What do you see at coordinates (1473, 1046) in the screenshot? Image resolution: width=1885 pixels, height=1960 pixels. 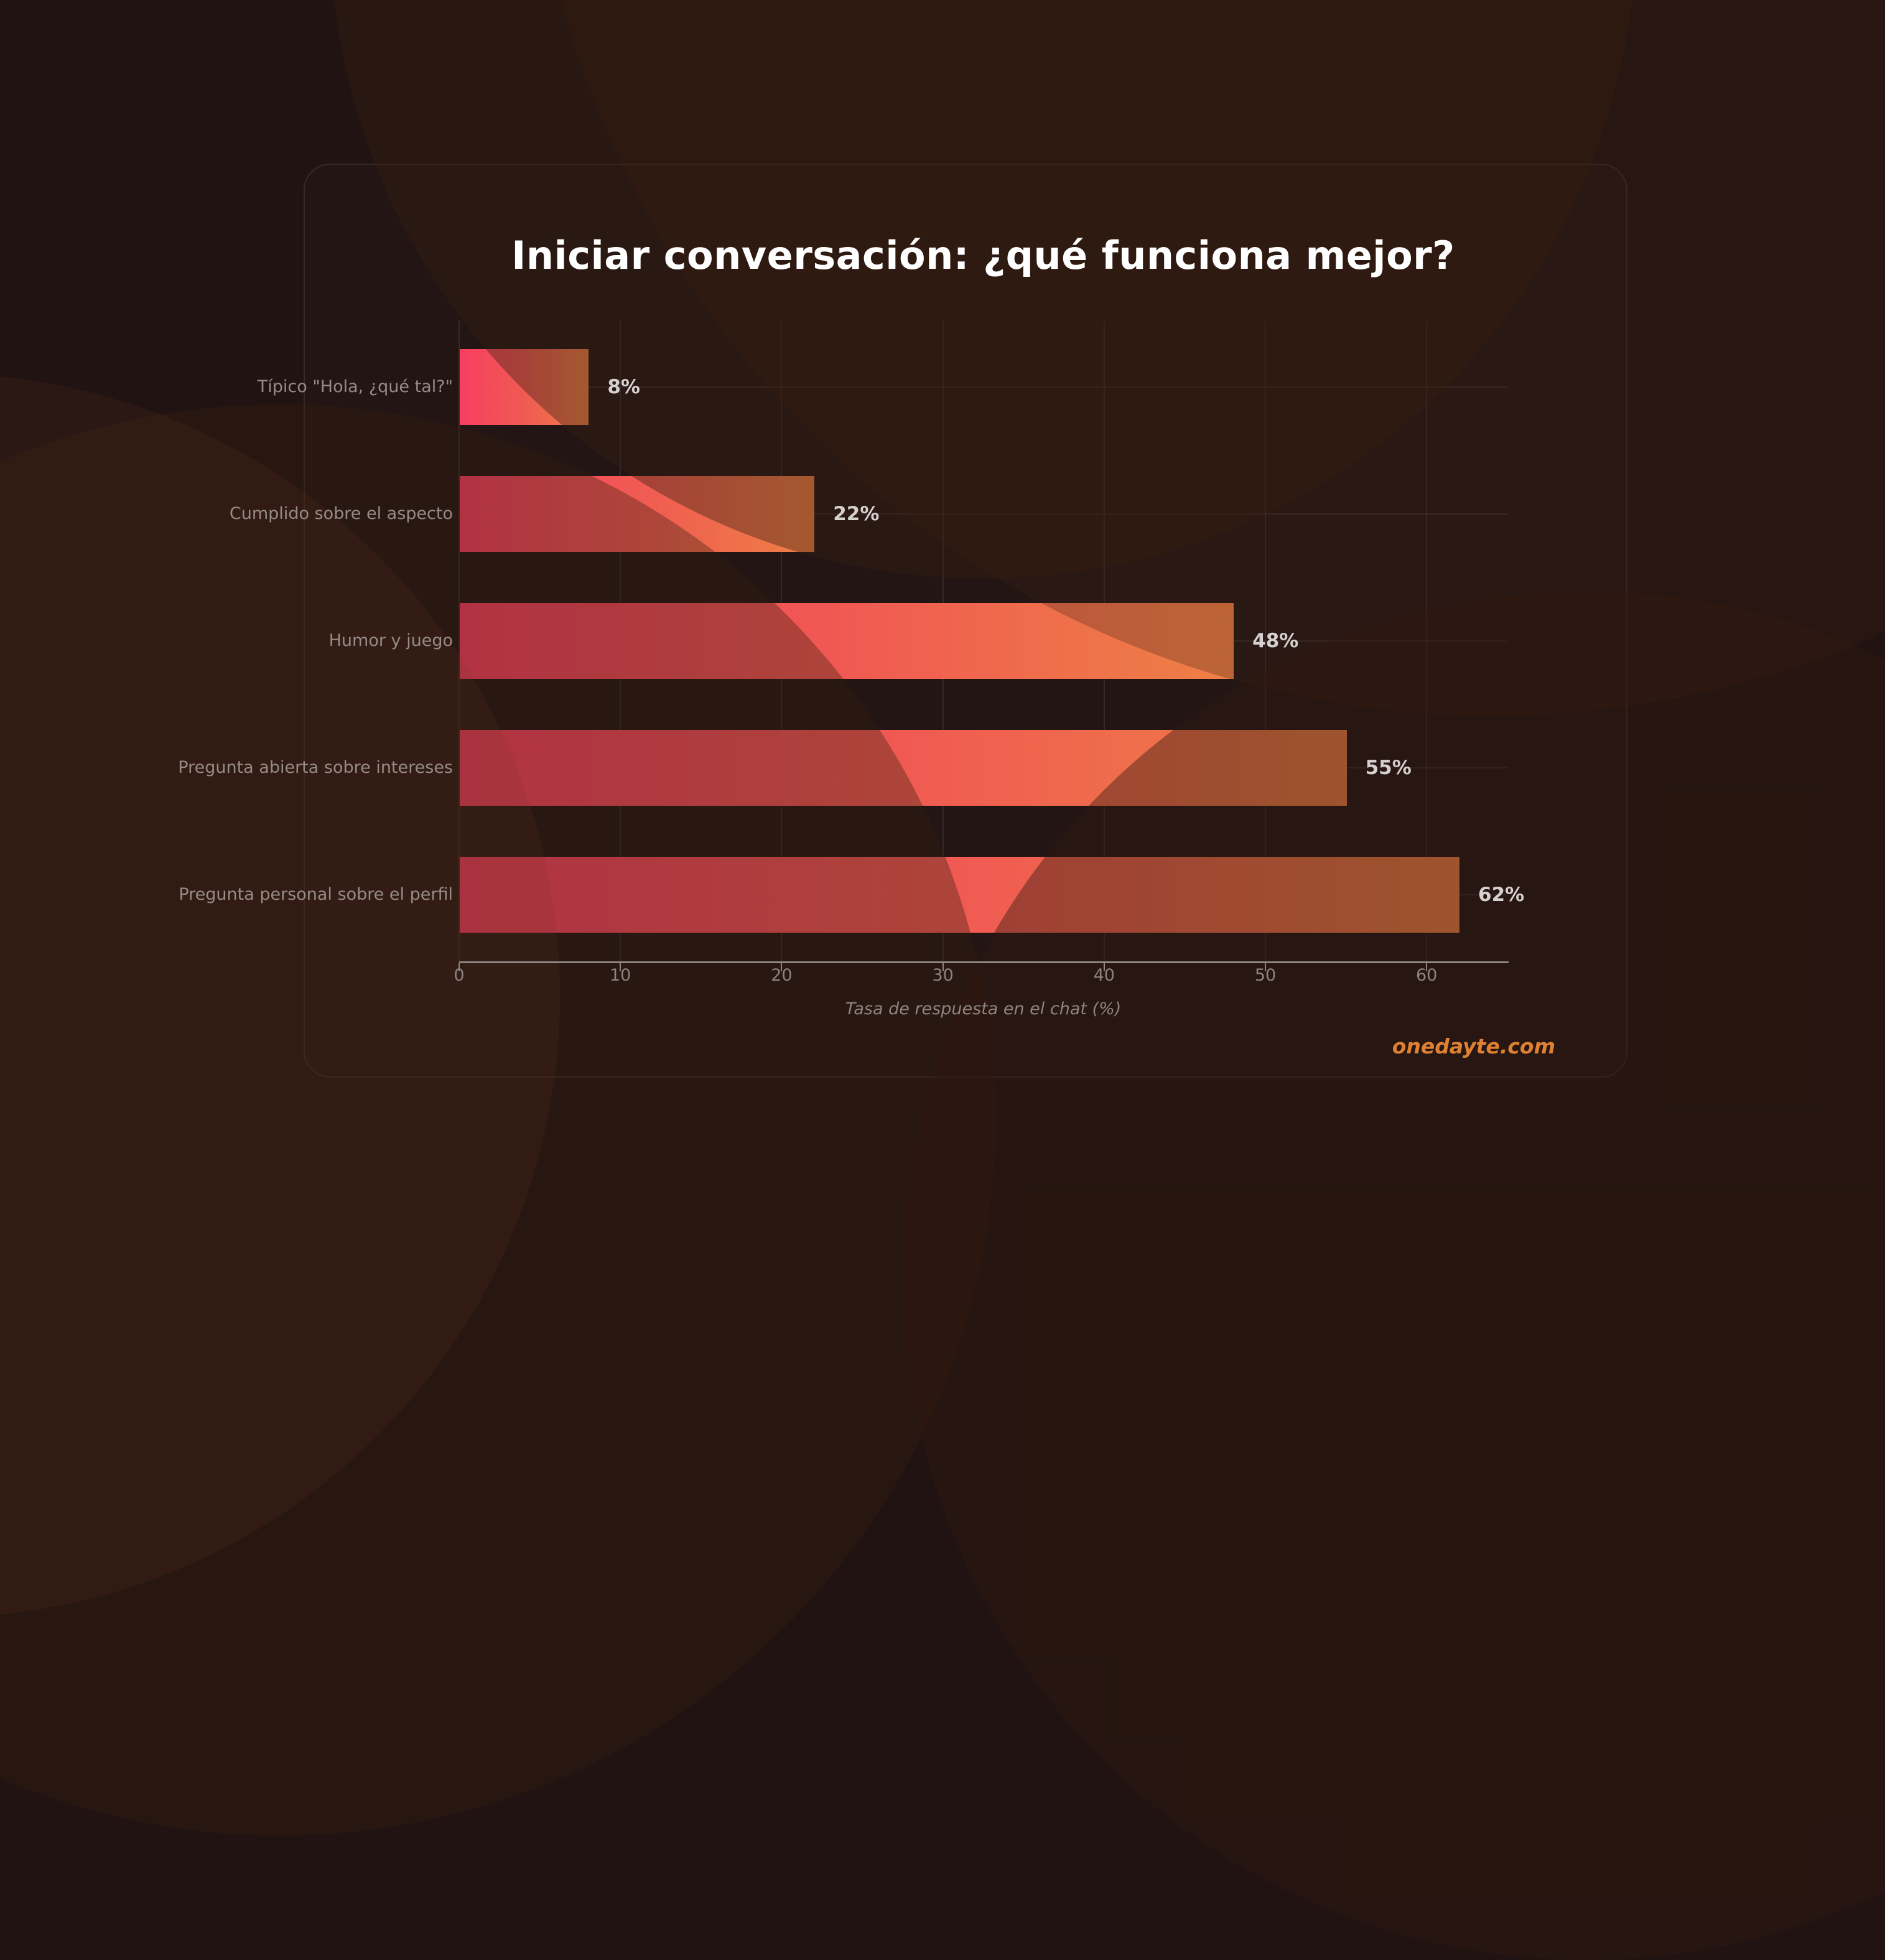 I see `watermark-link: onedayte.com` at bounding box center [1473, 1046].